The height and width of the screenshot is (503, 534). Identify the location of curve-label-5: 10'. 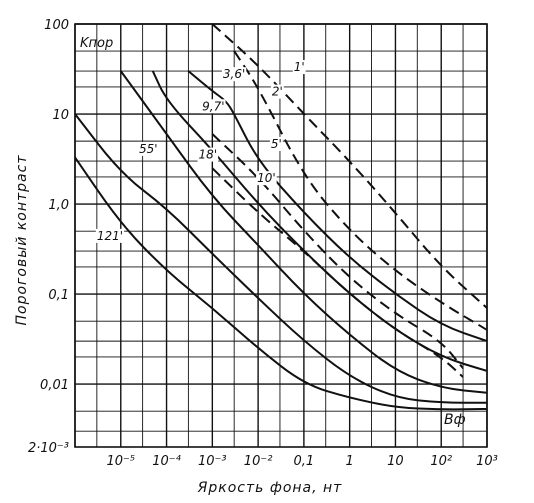
(266, 178).